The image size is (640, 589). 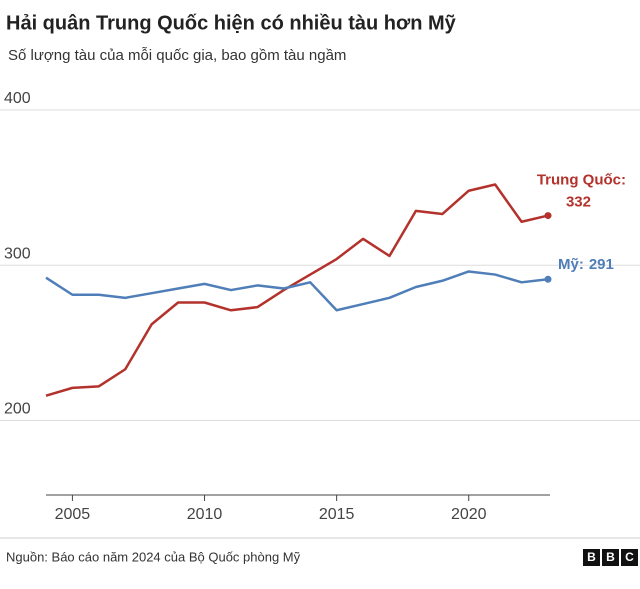 What do you see at coordinates (469, 514) in the screenshot?
I see `x-tick-label: 2020` at bounding box center [469, 514].